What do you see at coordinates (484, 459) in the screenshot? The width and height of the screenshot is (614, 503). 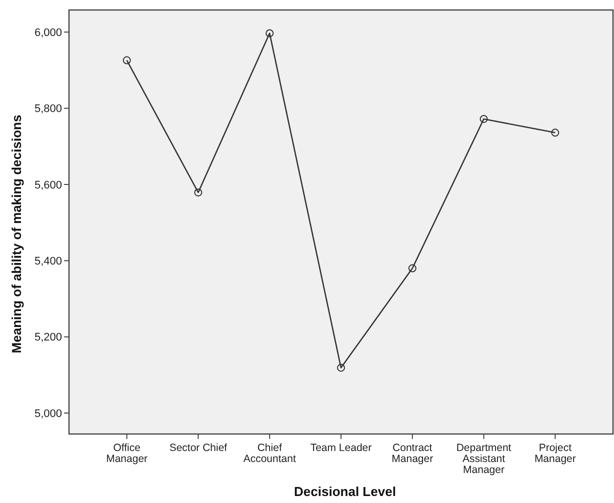 I see `x-tick-label: Department Assistant Manager` at bounding box center [484, 459].